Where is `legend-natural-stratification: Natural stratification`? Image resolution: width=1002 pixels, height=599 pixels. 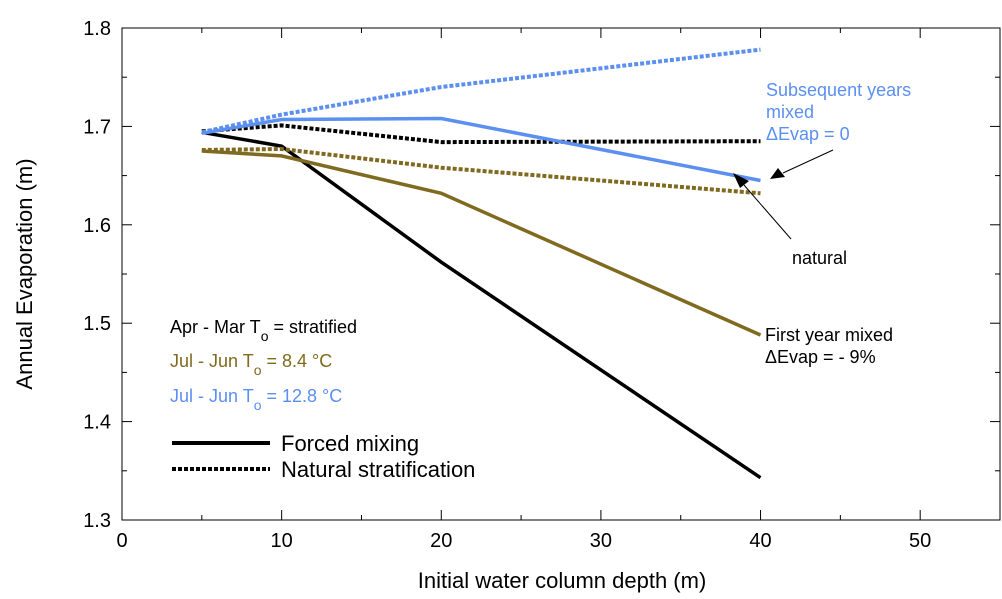
legend-natural-stratification: Natural stratification is located at coordinates (378, 469).